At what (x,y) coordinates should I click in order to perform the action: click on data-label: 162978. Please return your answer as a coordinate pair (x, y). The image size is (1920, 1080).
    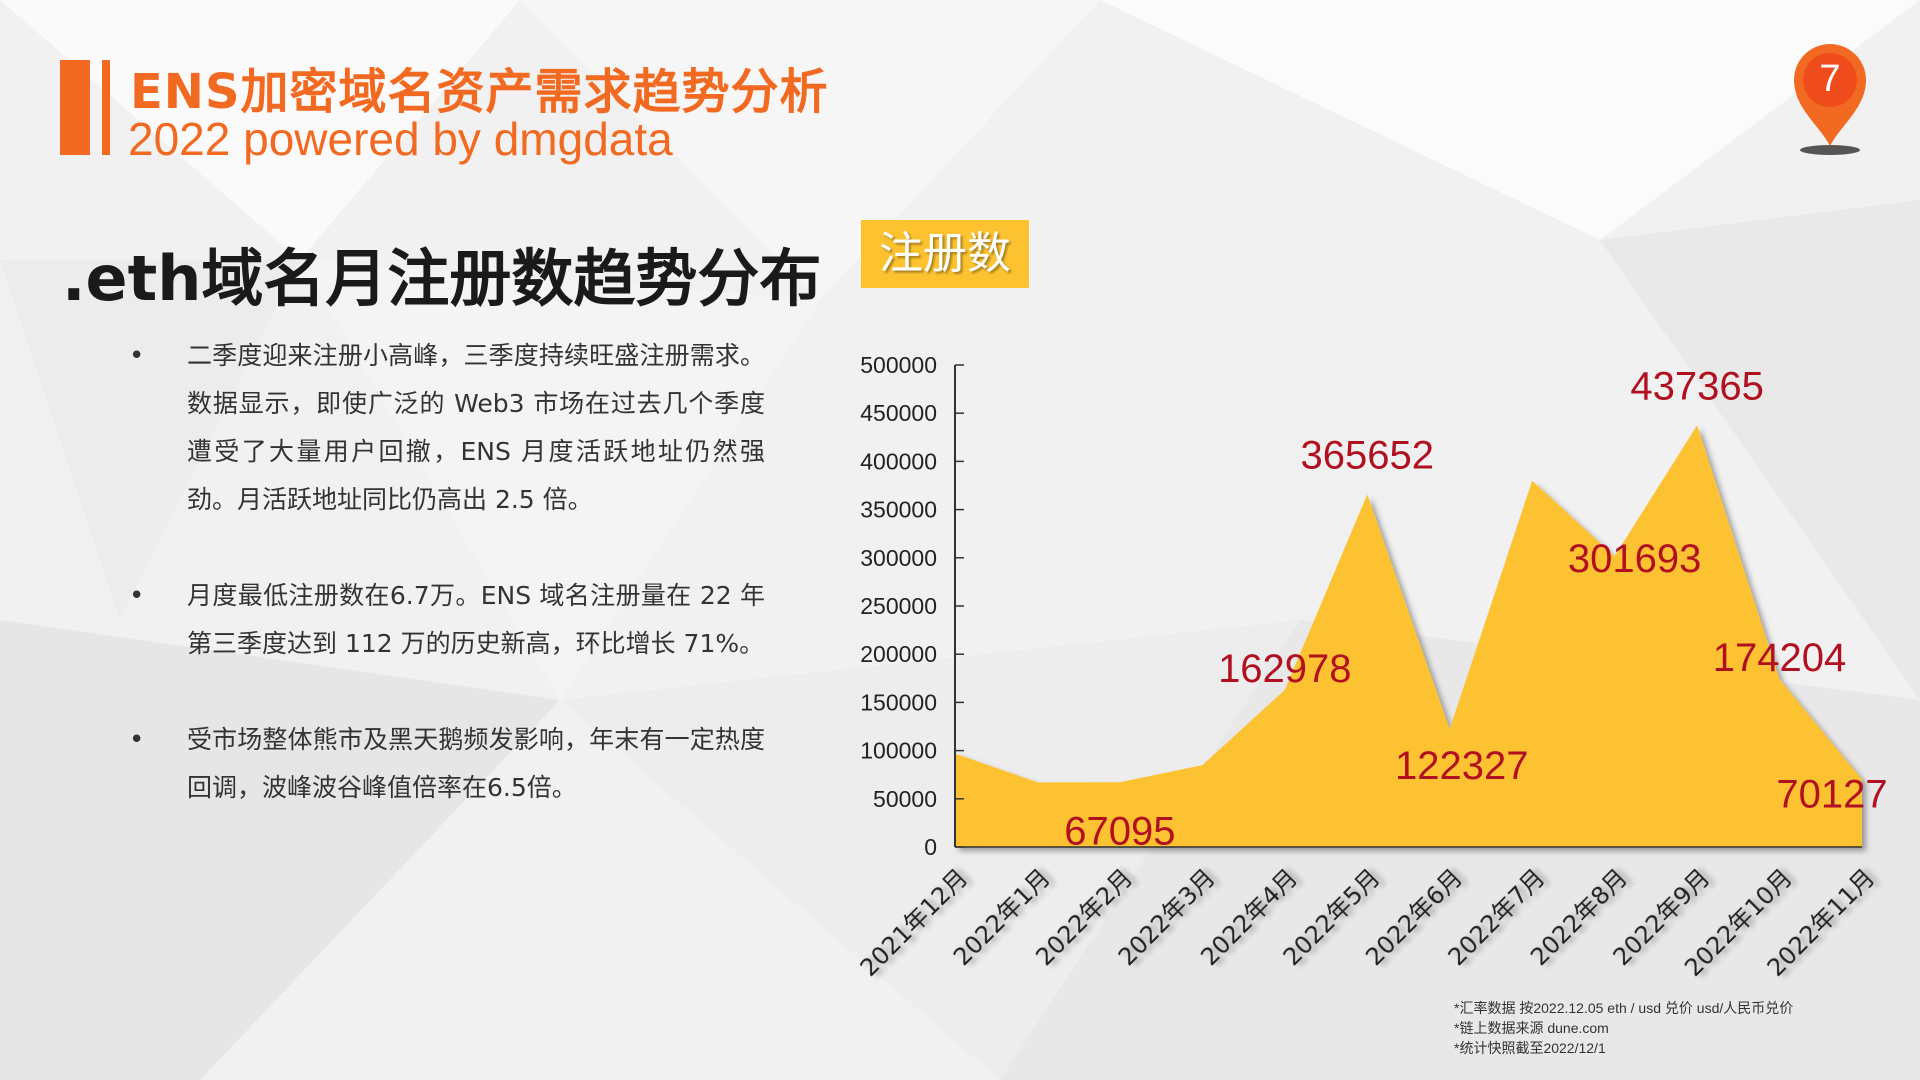
    Looking at the image, I should click on (1284, 669).